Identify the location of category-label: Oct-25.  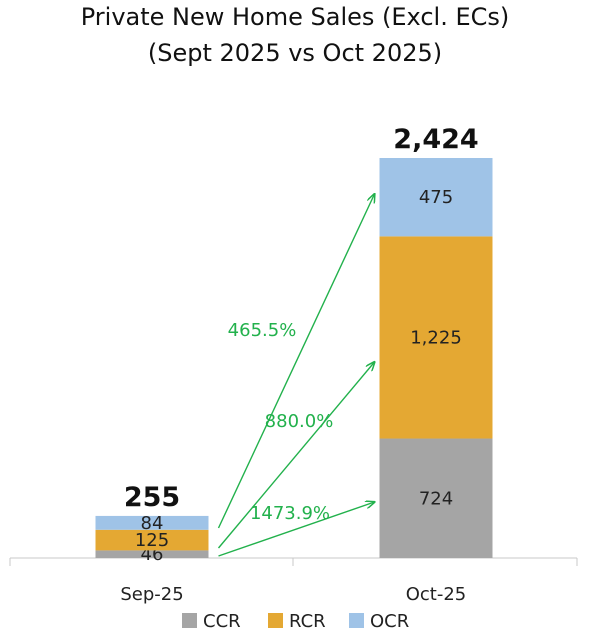
(436, 594).